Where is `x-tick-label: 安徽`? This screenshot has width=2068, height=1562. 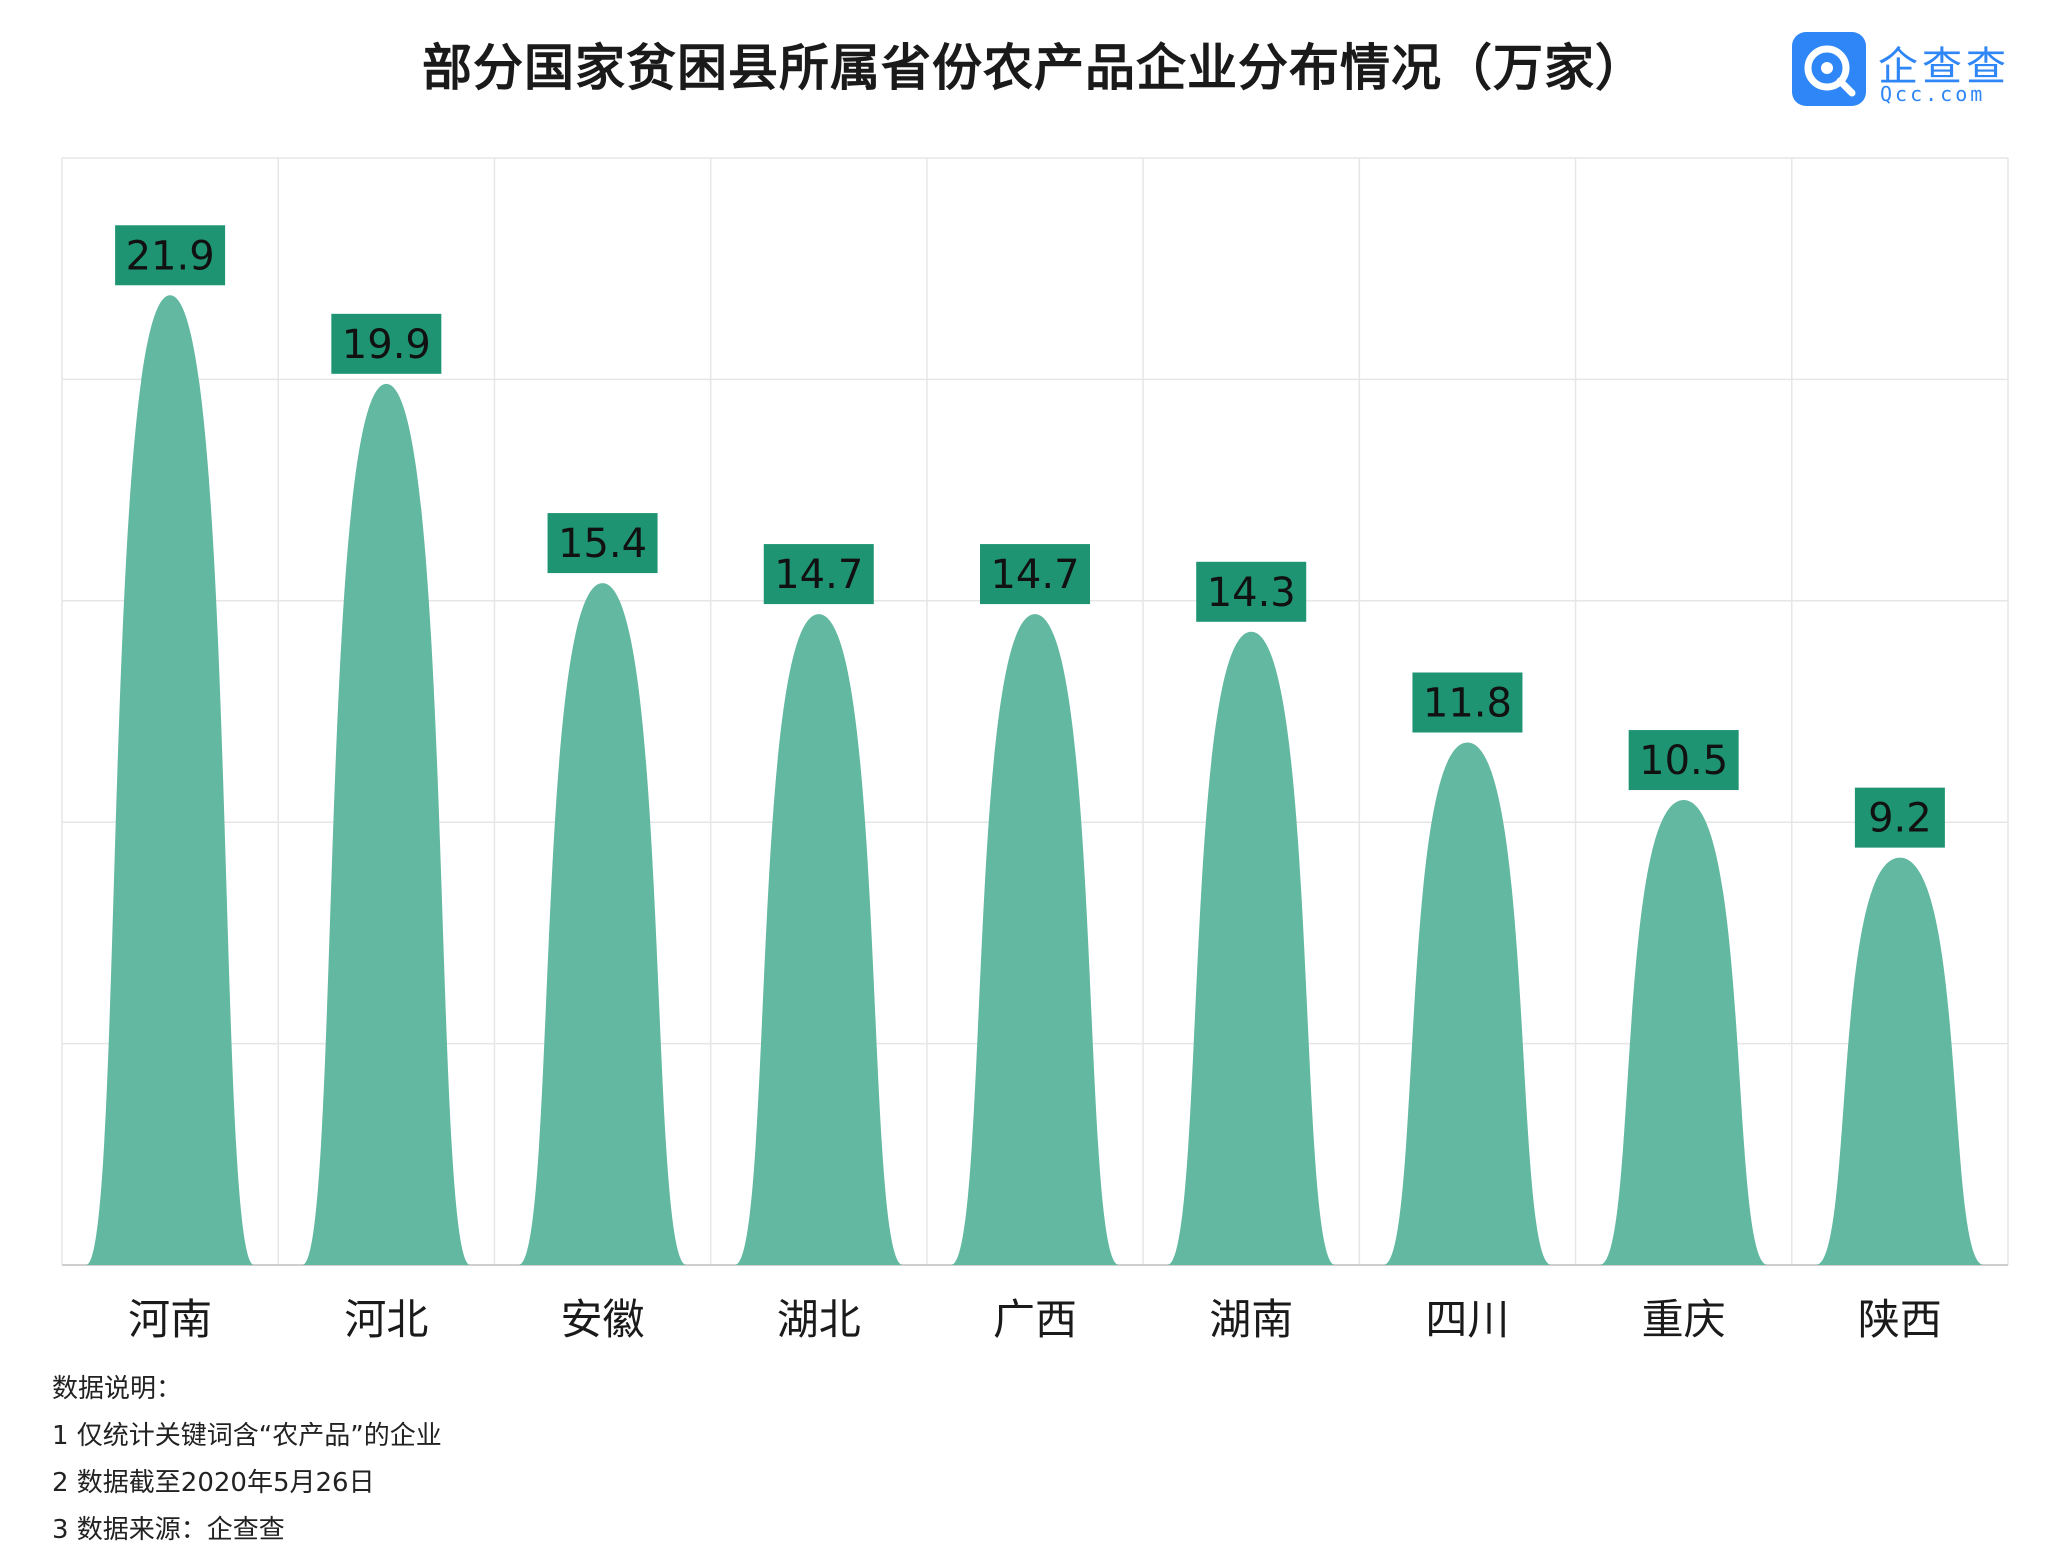 x-tick-label: 安徽 is located at coordinates (603, 1317).